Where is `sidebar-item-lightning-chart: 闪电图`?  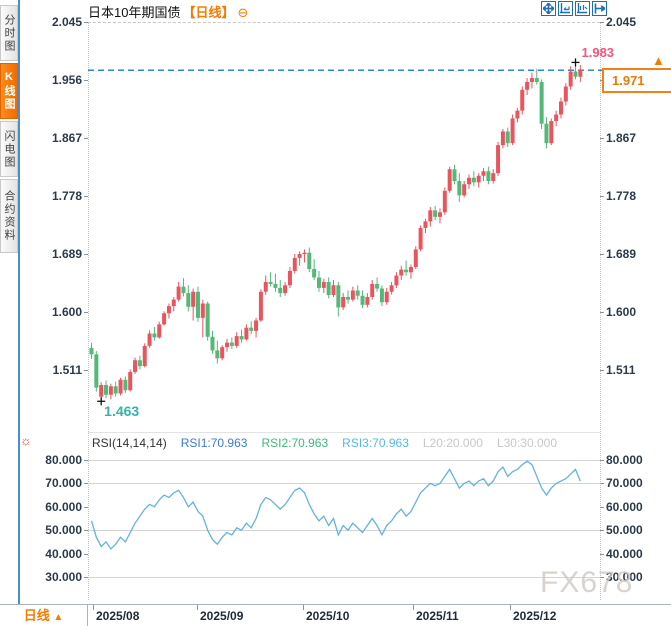
sidebar-item-lightning-chart: 闪电图 is located at coordinates (9, 149).